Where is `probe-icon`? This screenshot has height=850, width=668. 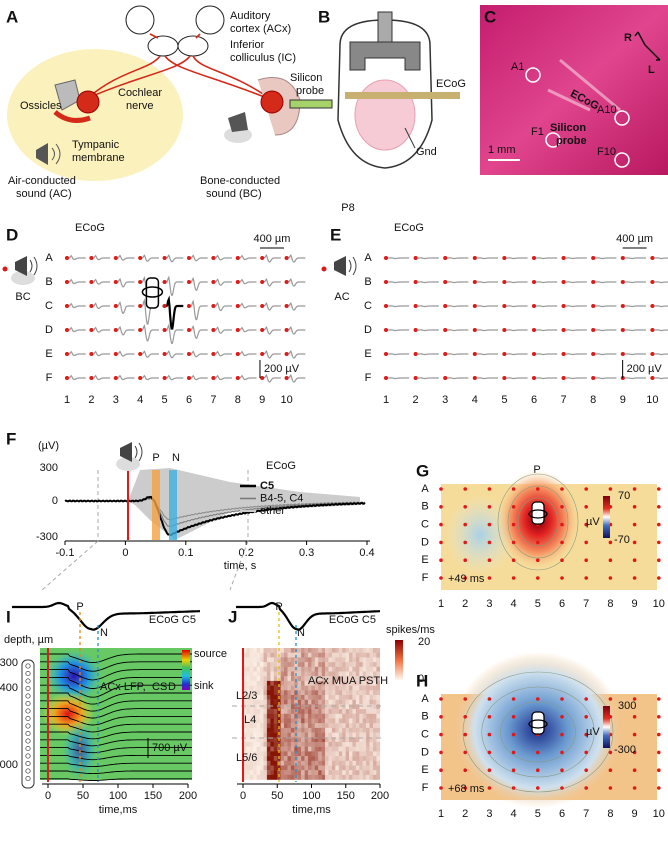
probe-icon is located at coordinates (152, 293).